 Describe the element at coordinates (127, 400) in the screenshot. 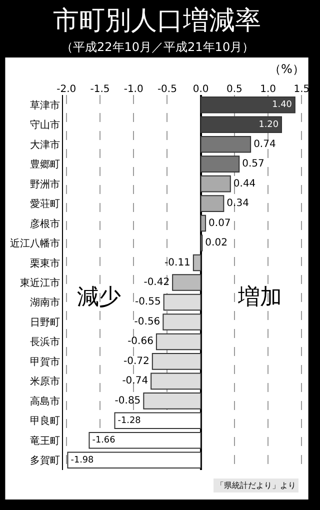

I see `data-label: -0.85` at that location.